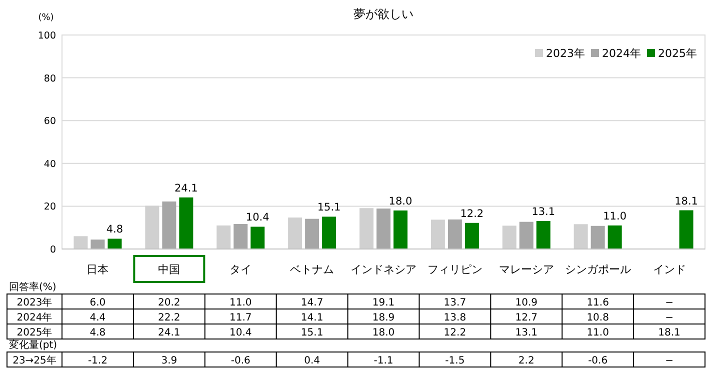 The image size is (714, 375). What do you see at coordinates (454, 269) in the screenshot?
I see `x-tick-label: フィリピン` at bounding box center [454, 269].